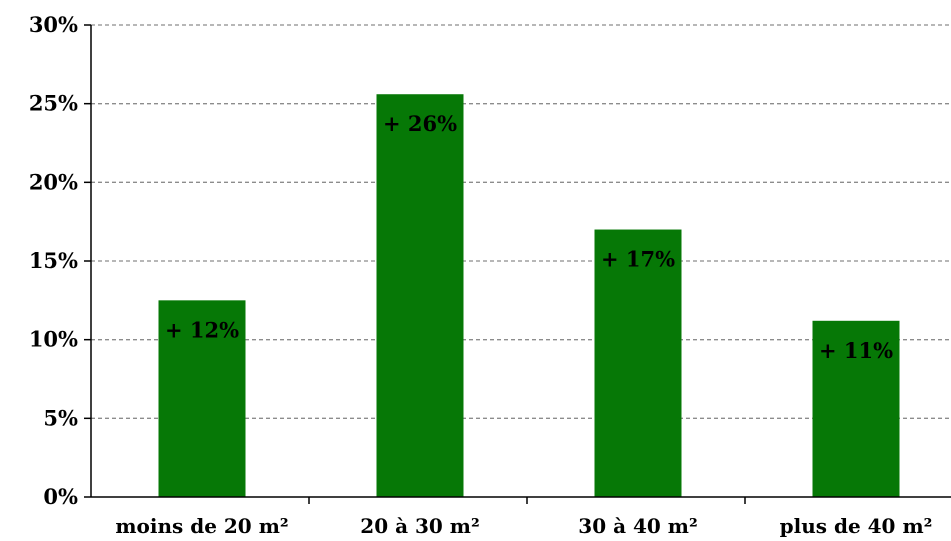 This screenshot has height=541, width=951. What do you see at coordinates (856, 526) in the screenshot?
I see `x-tick-label: plus de 40 m²` at bounding box center [856, 526].